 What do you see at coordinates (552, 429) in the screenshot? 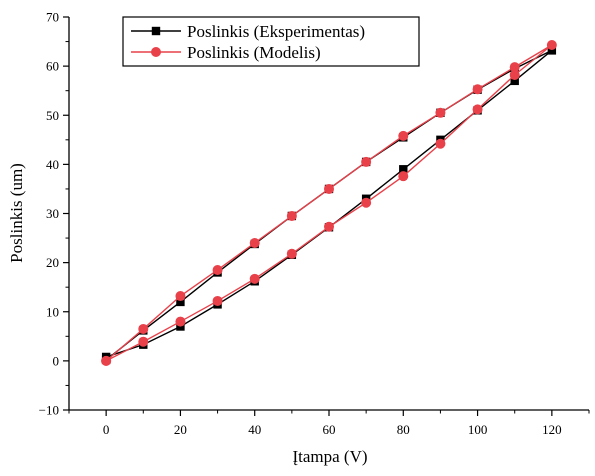
I see `x-tick-label: 120` at bounding box center [552, 429].